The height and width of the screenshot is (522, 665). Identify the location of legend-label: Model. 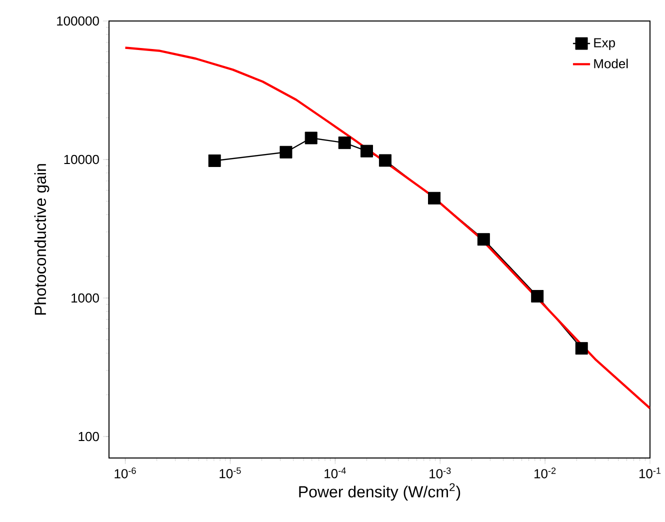
(611, 63).